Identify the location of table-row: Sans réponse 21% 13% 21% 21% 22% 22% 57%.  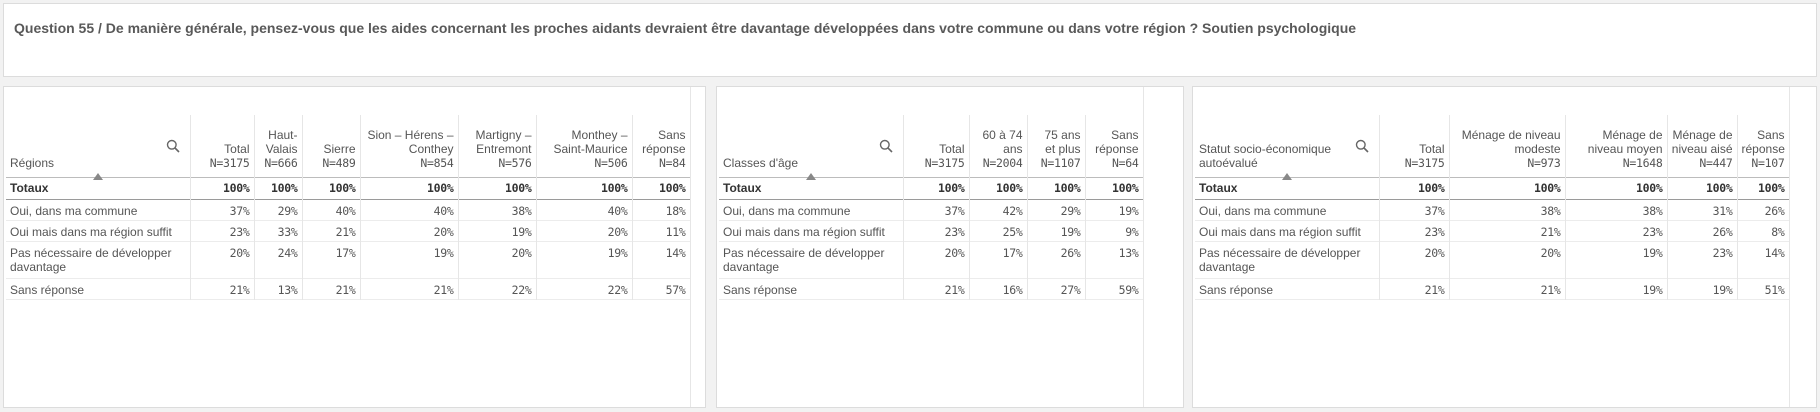
(348, 288).